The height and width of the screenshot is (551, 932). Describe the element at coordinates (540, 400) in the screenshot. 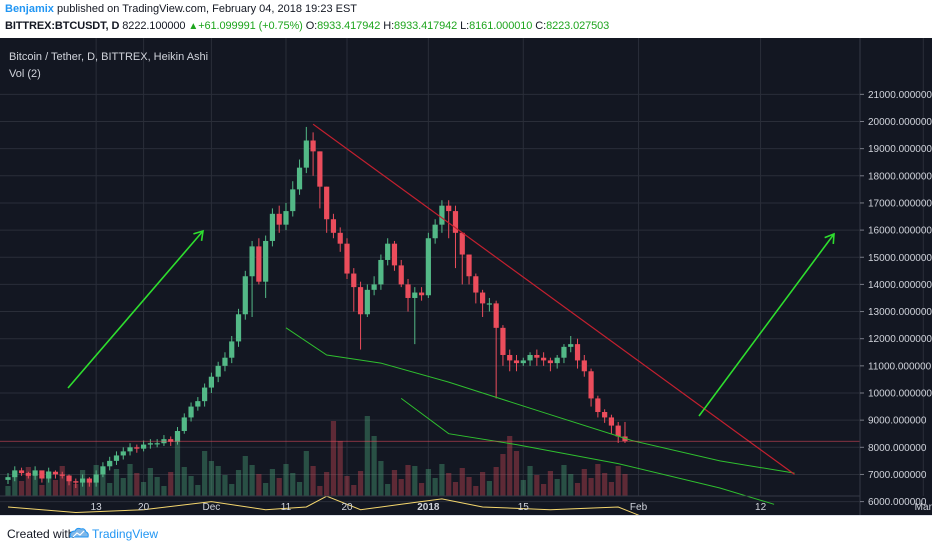

I see `moving-average-fast` at that location.